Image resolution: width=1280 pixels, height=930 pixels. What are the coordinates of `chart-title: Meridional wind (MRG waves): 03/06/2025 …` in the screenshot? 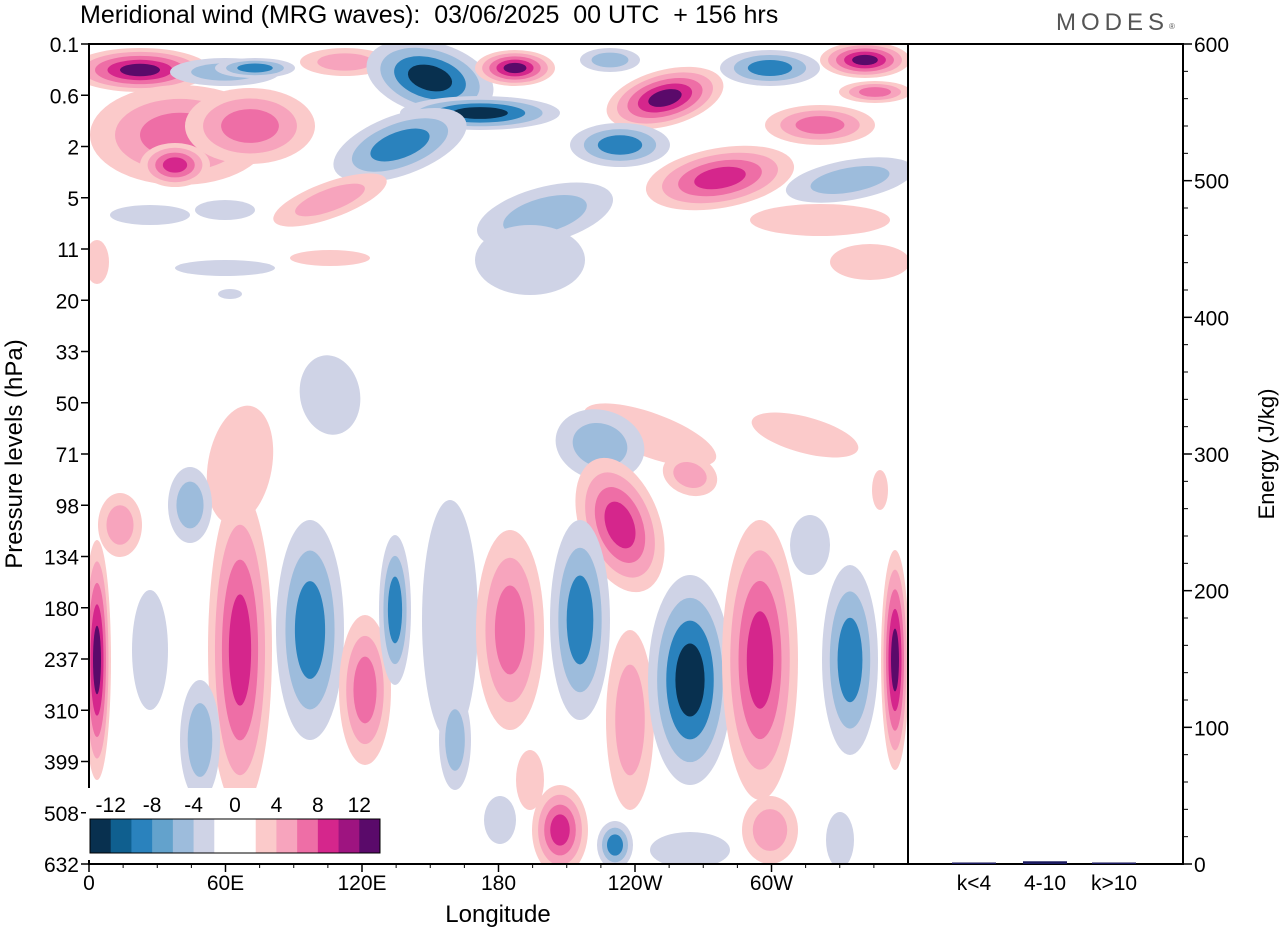 It's located at (429, 15).